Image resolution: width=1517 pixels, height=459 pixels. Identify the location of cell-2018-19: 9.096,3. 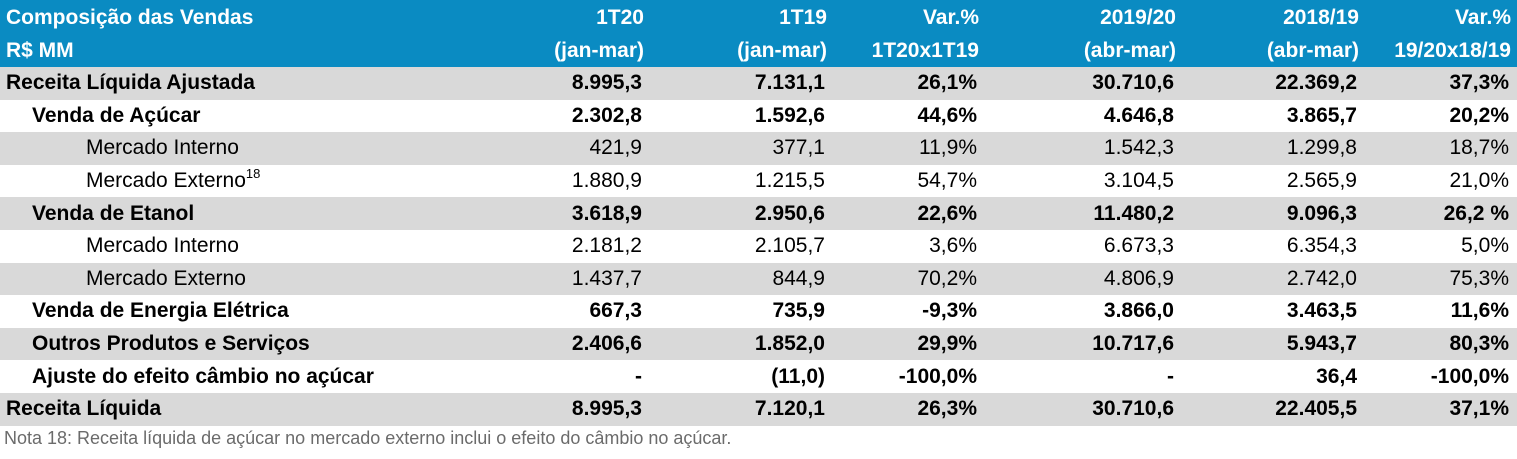
(1273, 213).